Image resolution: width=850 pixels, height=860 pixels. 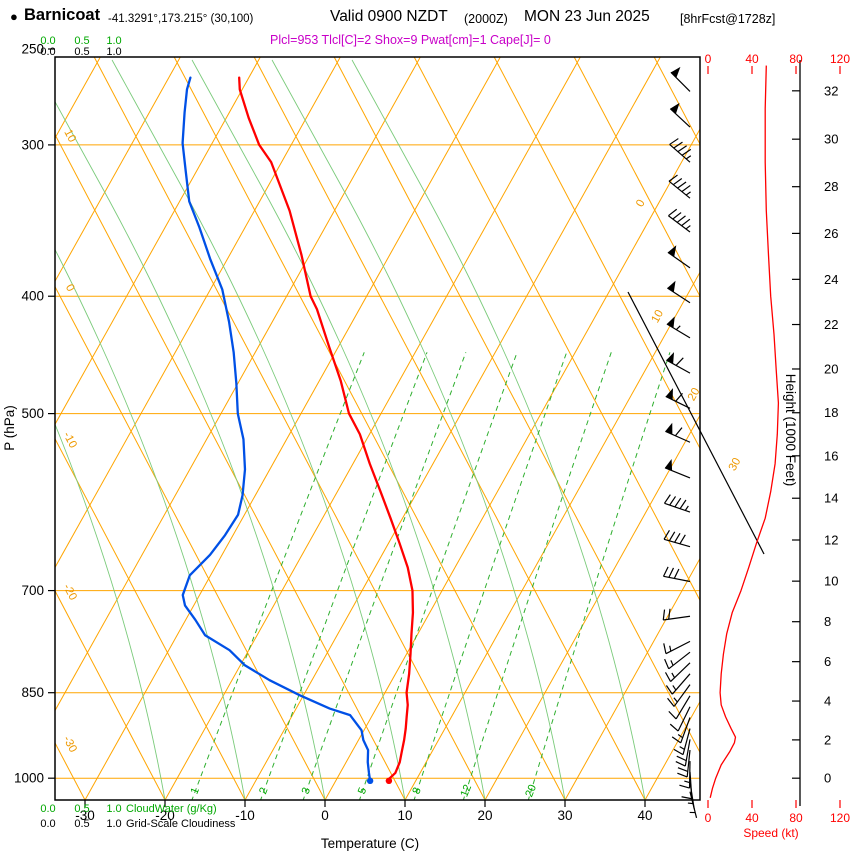 What do you see at coordinates (32, 296) in the screenshot?
I see `svg-text: 400` at bounding box center [32, 296].